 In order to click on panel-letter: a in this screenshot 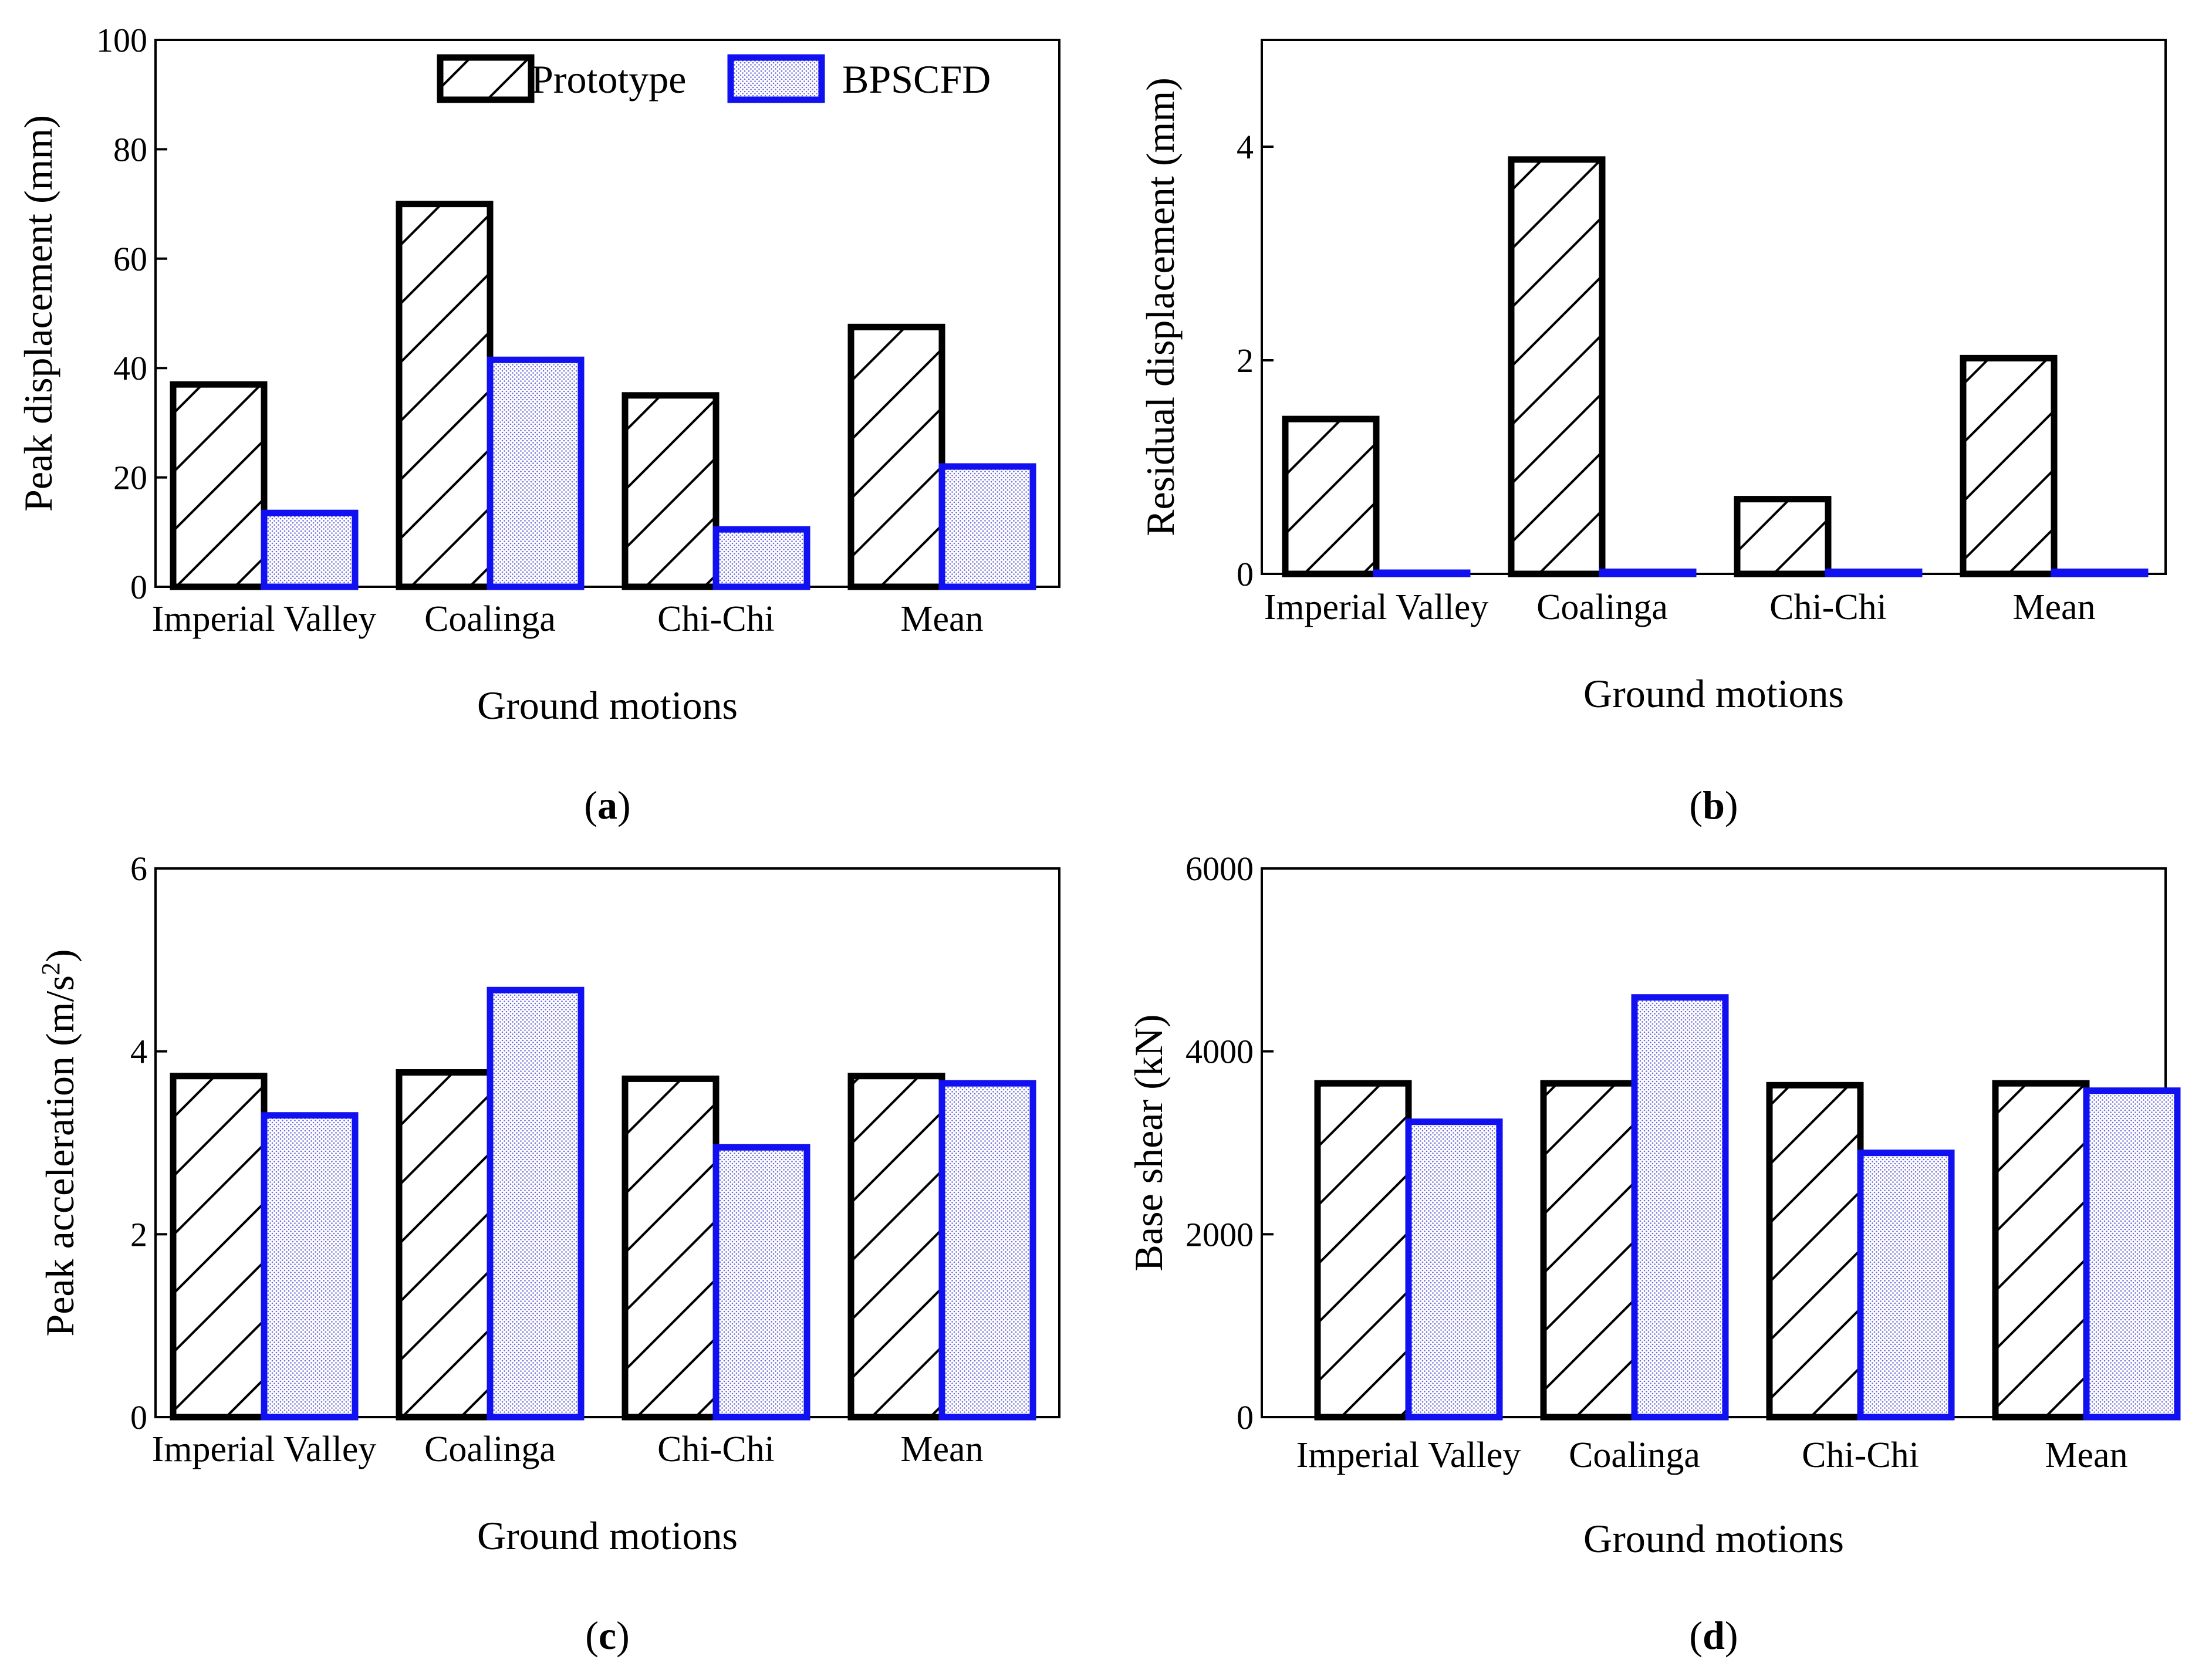, I will do `click(607, 805)`.